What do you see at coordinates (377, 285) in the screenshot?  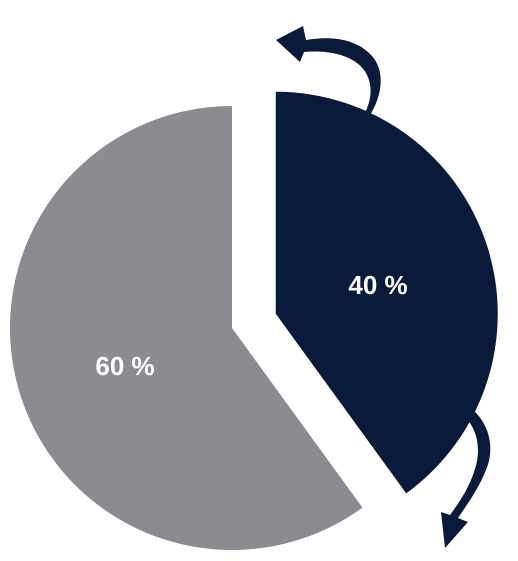 I see `slice-label-40: 40 %` at bounding box center [377, 285].